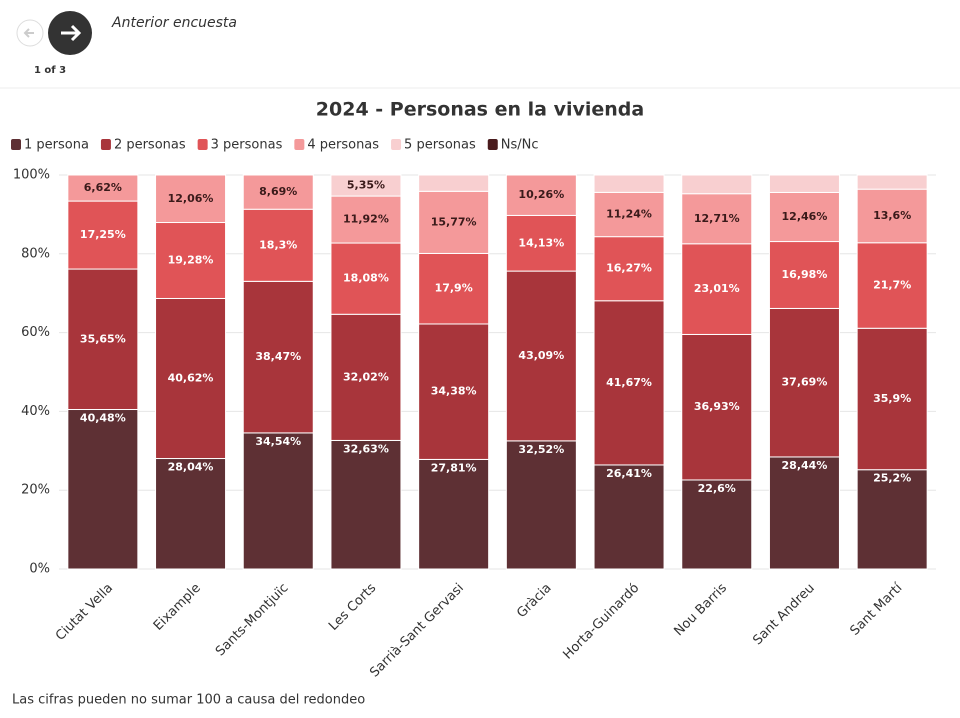 This screenshot has width=960, height=718. I want to click on data-label: 8,69%, so click(278, 191).